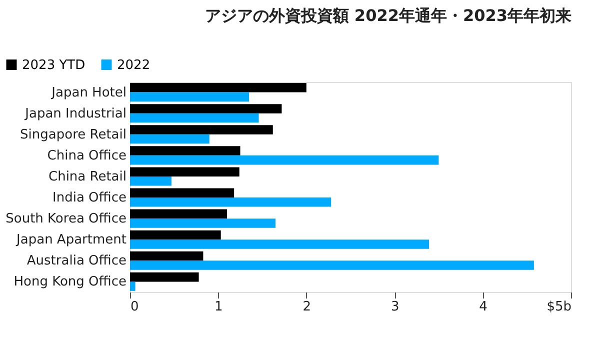 The height and width of the screenshot is (346, 600). What do you see at coordinates (307, 307) in the screenshot?
I see `x-tick-label: 2` at bounding box center [307, 307].